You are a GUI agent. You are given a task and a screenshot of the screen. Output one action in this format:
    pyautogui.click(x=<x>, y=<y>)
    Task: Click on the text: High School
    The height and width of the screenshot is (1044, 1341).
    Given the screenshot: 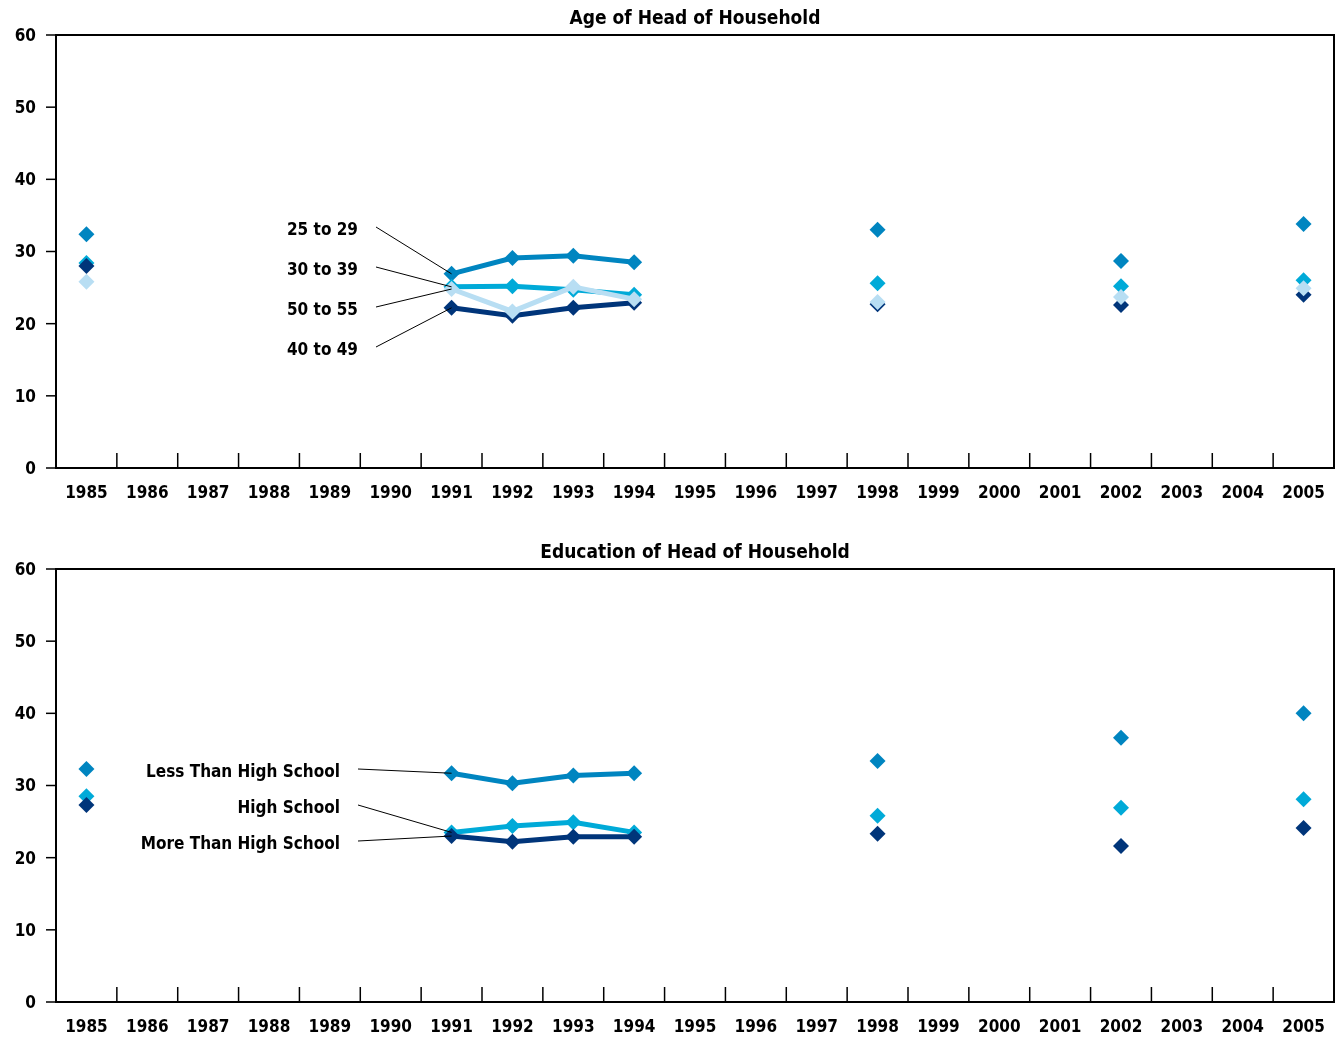 What is the action you would take?
    pyautogui.click(x=288, y=806)
    